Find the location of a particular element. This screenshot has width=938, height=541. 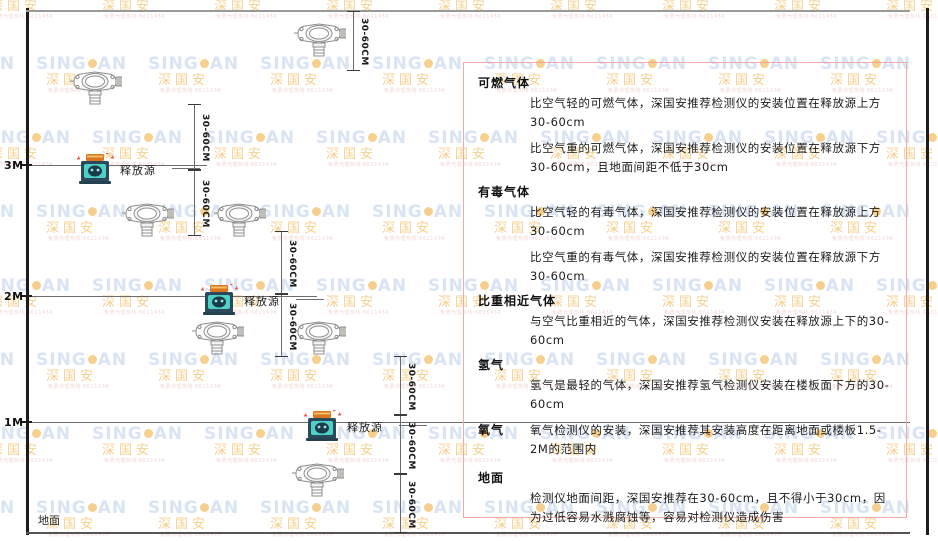

vertical-axis-left is located at coordinates (27, 271).